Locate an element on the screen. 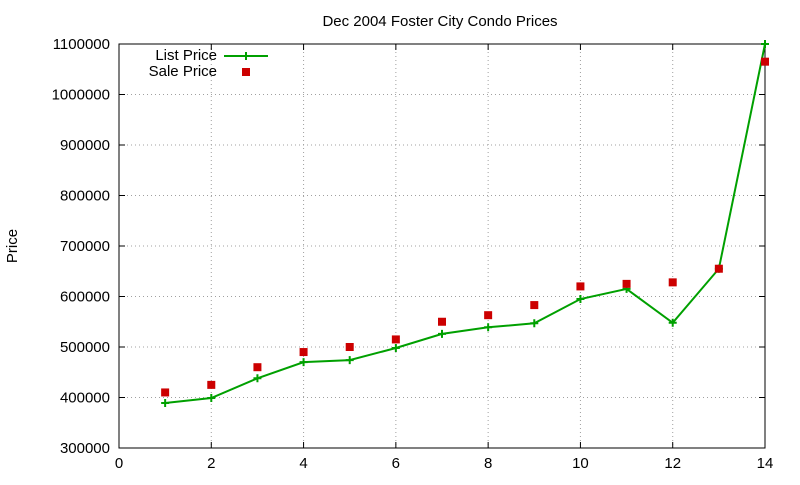  x-tick-label: 10 is located at coordinates (580, 463).